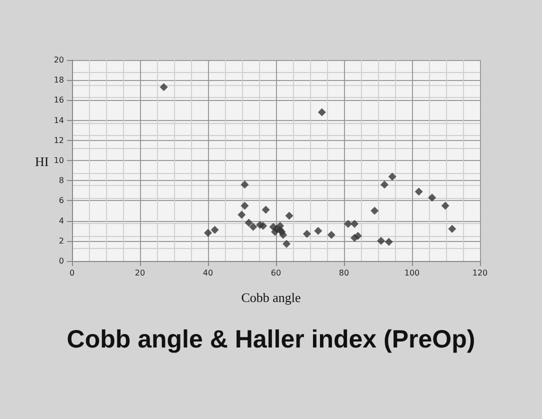 The height and width of the screenshot is (419, 542). What do you see at coordinates (344, 273) in the screenshot?
I see `x-tick-label: 80` at bounding box center [344, 273].